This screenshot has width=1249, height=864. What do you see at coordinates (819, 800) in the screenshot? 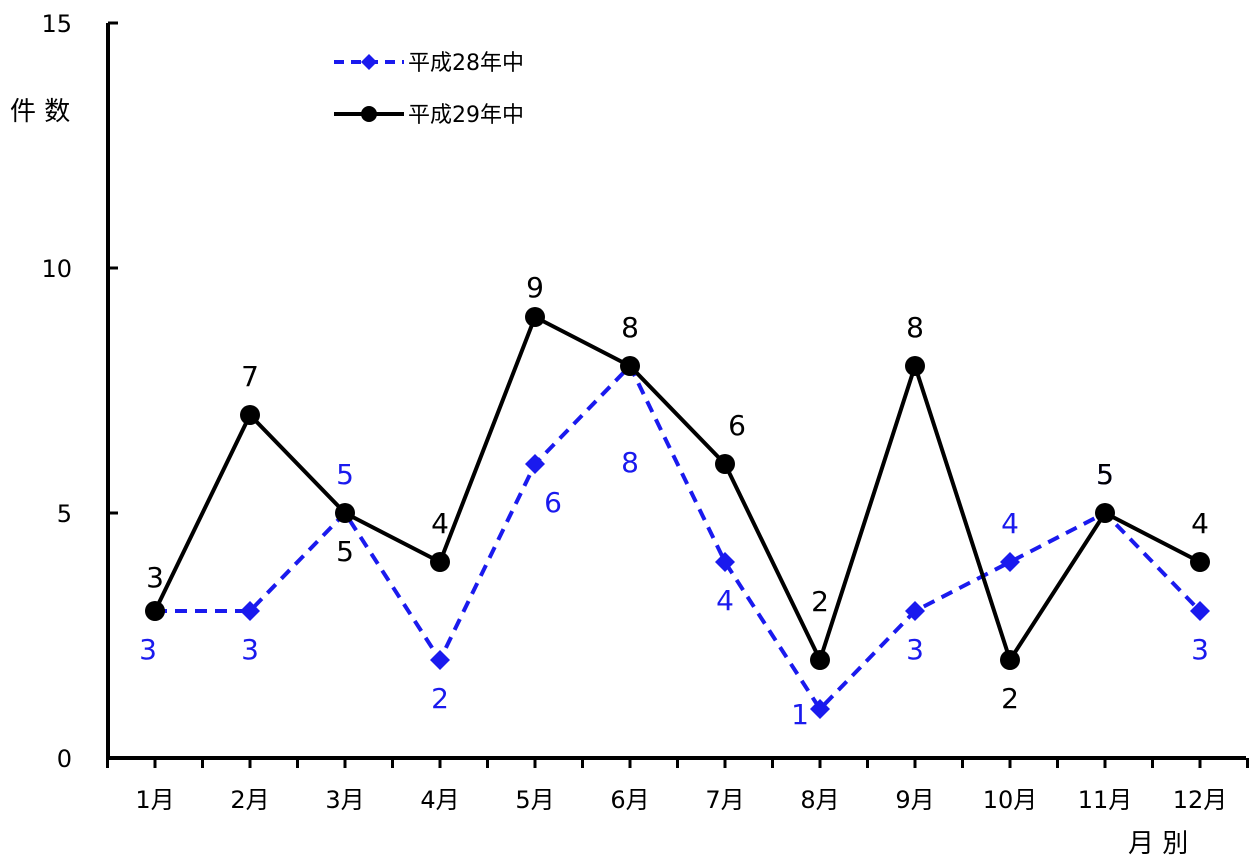
I see `x-tick-label: 8月` at bounding box center [819, 800].